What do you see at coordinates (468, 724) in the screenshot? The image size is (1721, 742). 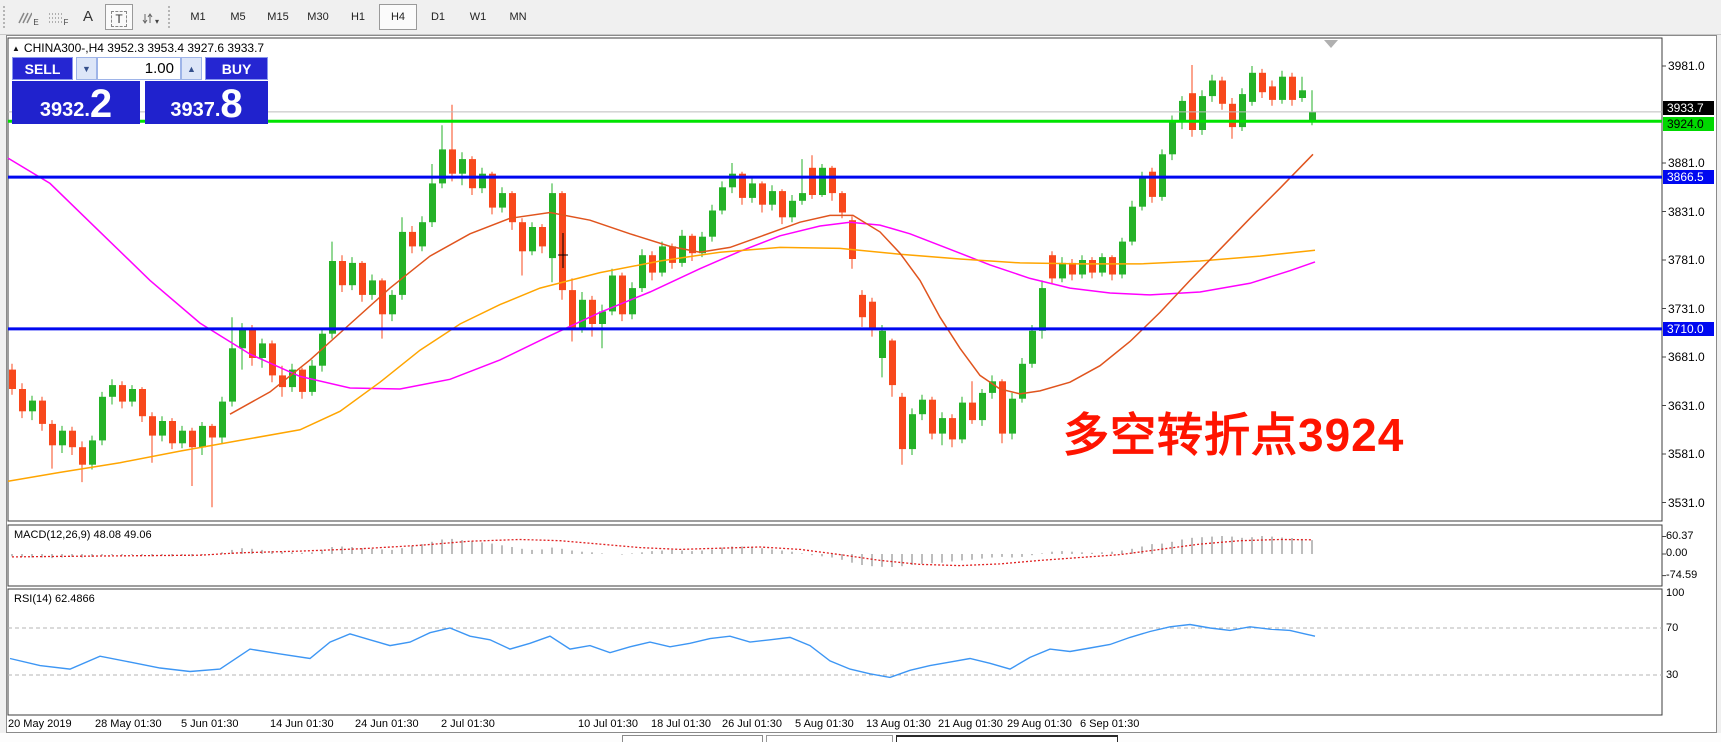 I see `date-label: 2 Jul 01:30` at bounding box center [468, 724].